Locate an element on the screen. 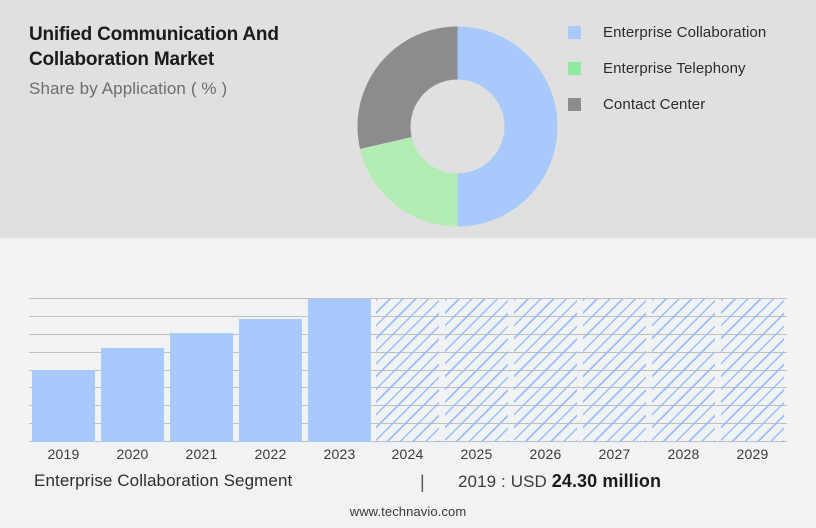  x-axis-tick-label: 2022 is located at coordinates (270, 454).